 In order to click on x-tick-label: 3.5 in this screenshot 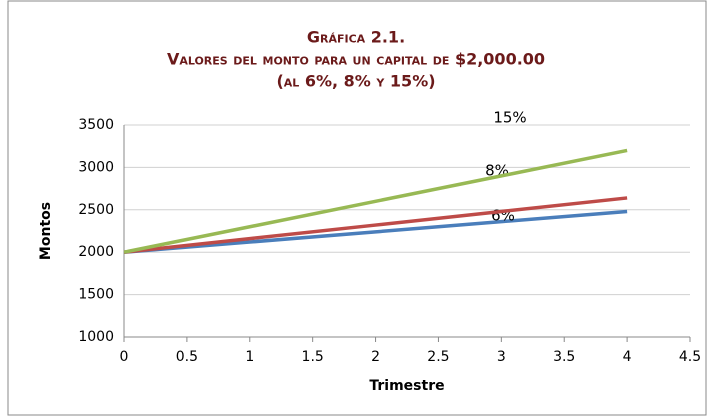, I will do `click(564, 357)`.